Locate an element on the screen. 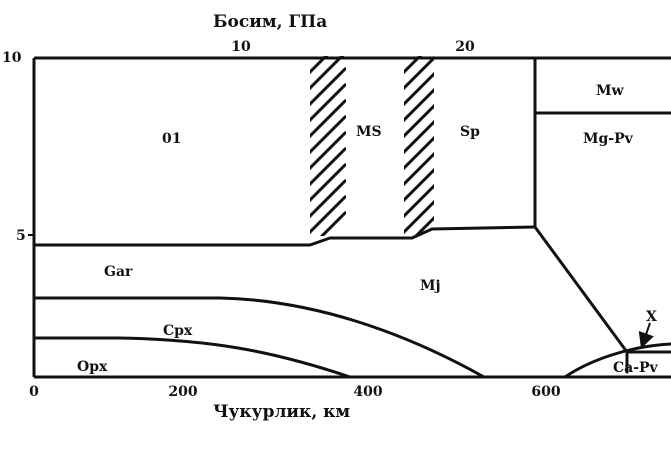 Image resolution: width=671 pixels, height=459 pixels. boundary-x-box is located at coordinates (648, 362).